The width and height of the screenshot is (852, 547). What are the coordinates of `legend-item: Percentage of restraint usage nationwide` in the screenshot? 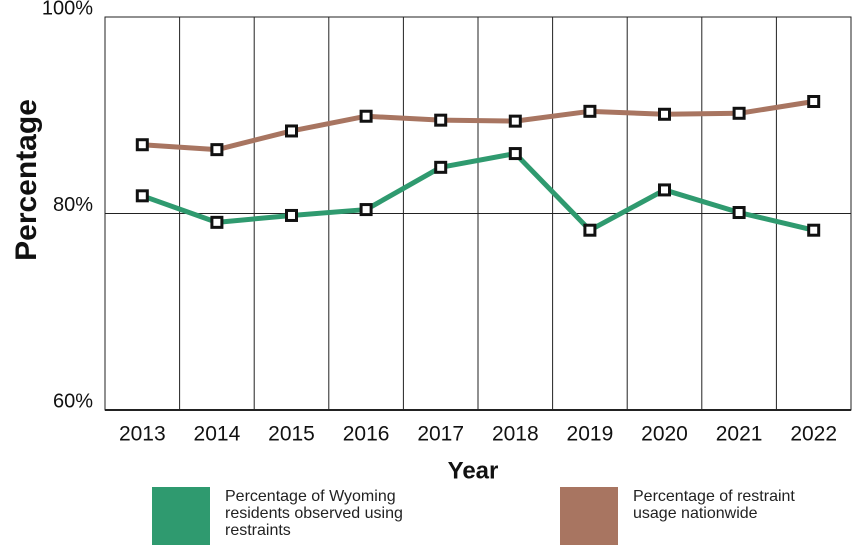 It's located at (696, 516).